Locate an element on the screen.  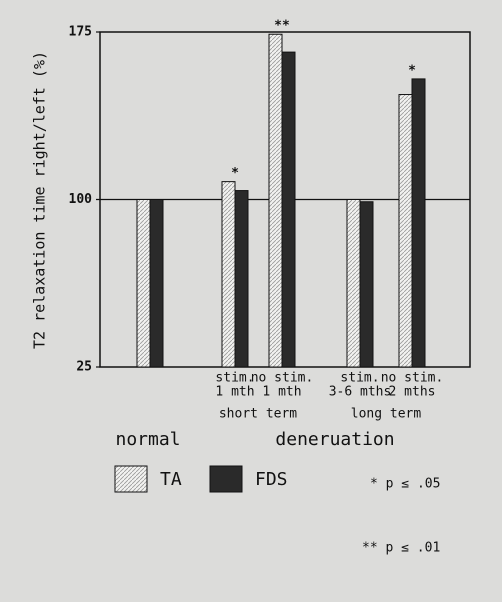
x-tick-label: 3-6 mths is located at coordinates (360, 392).